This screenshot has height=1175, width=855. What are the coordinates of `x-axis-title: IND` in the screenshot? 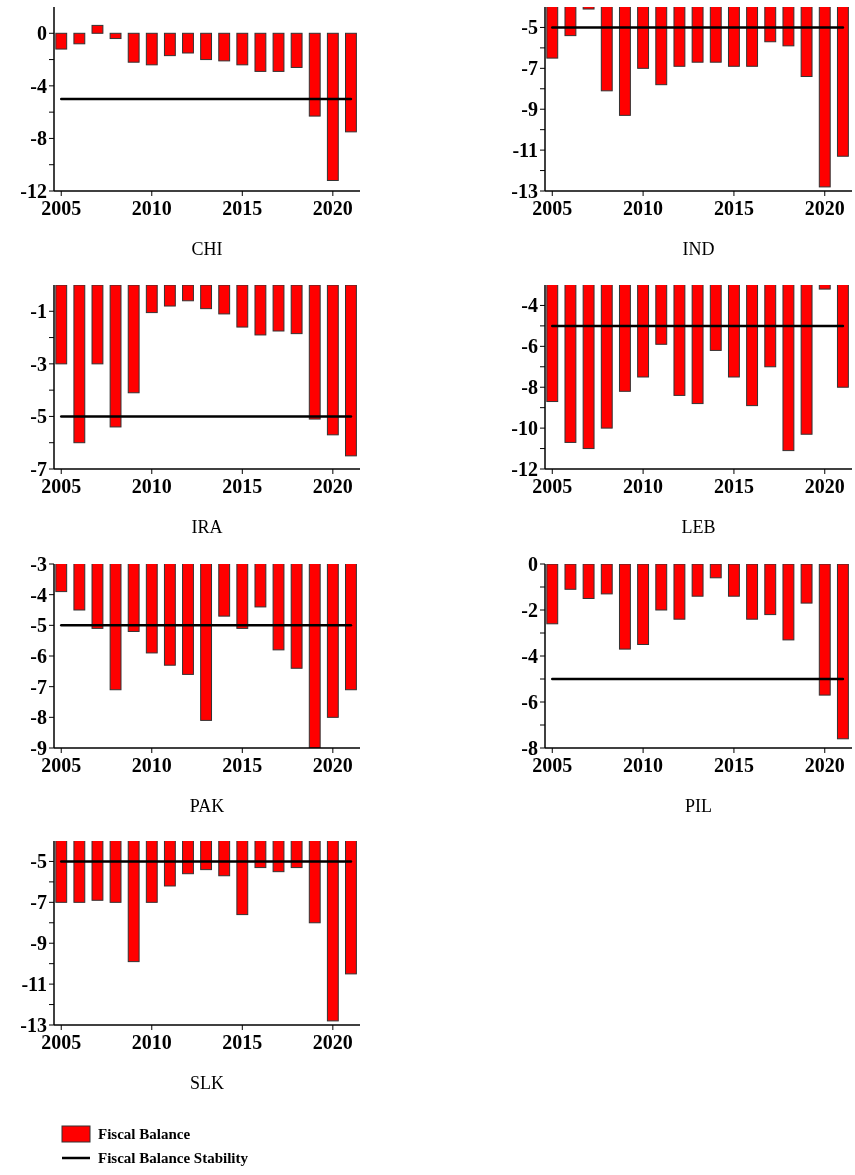 It's located at (698, 249).